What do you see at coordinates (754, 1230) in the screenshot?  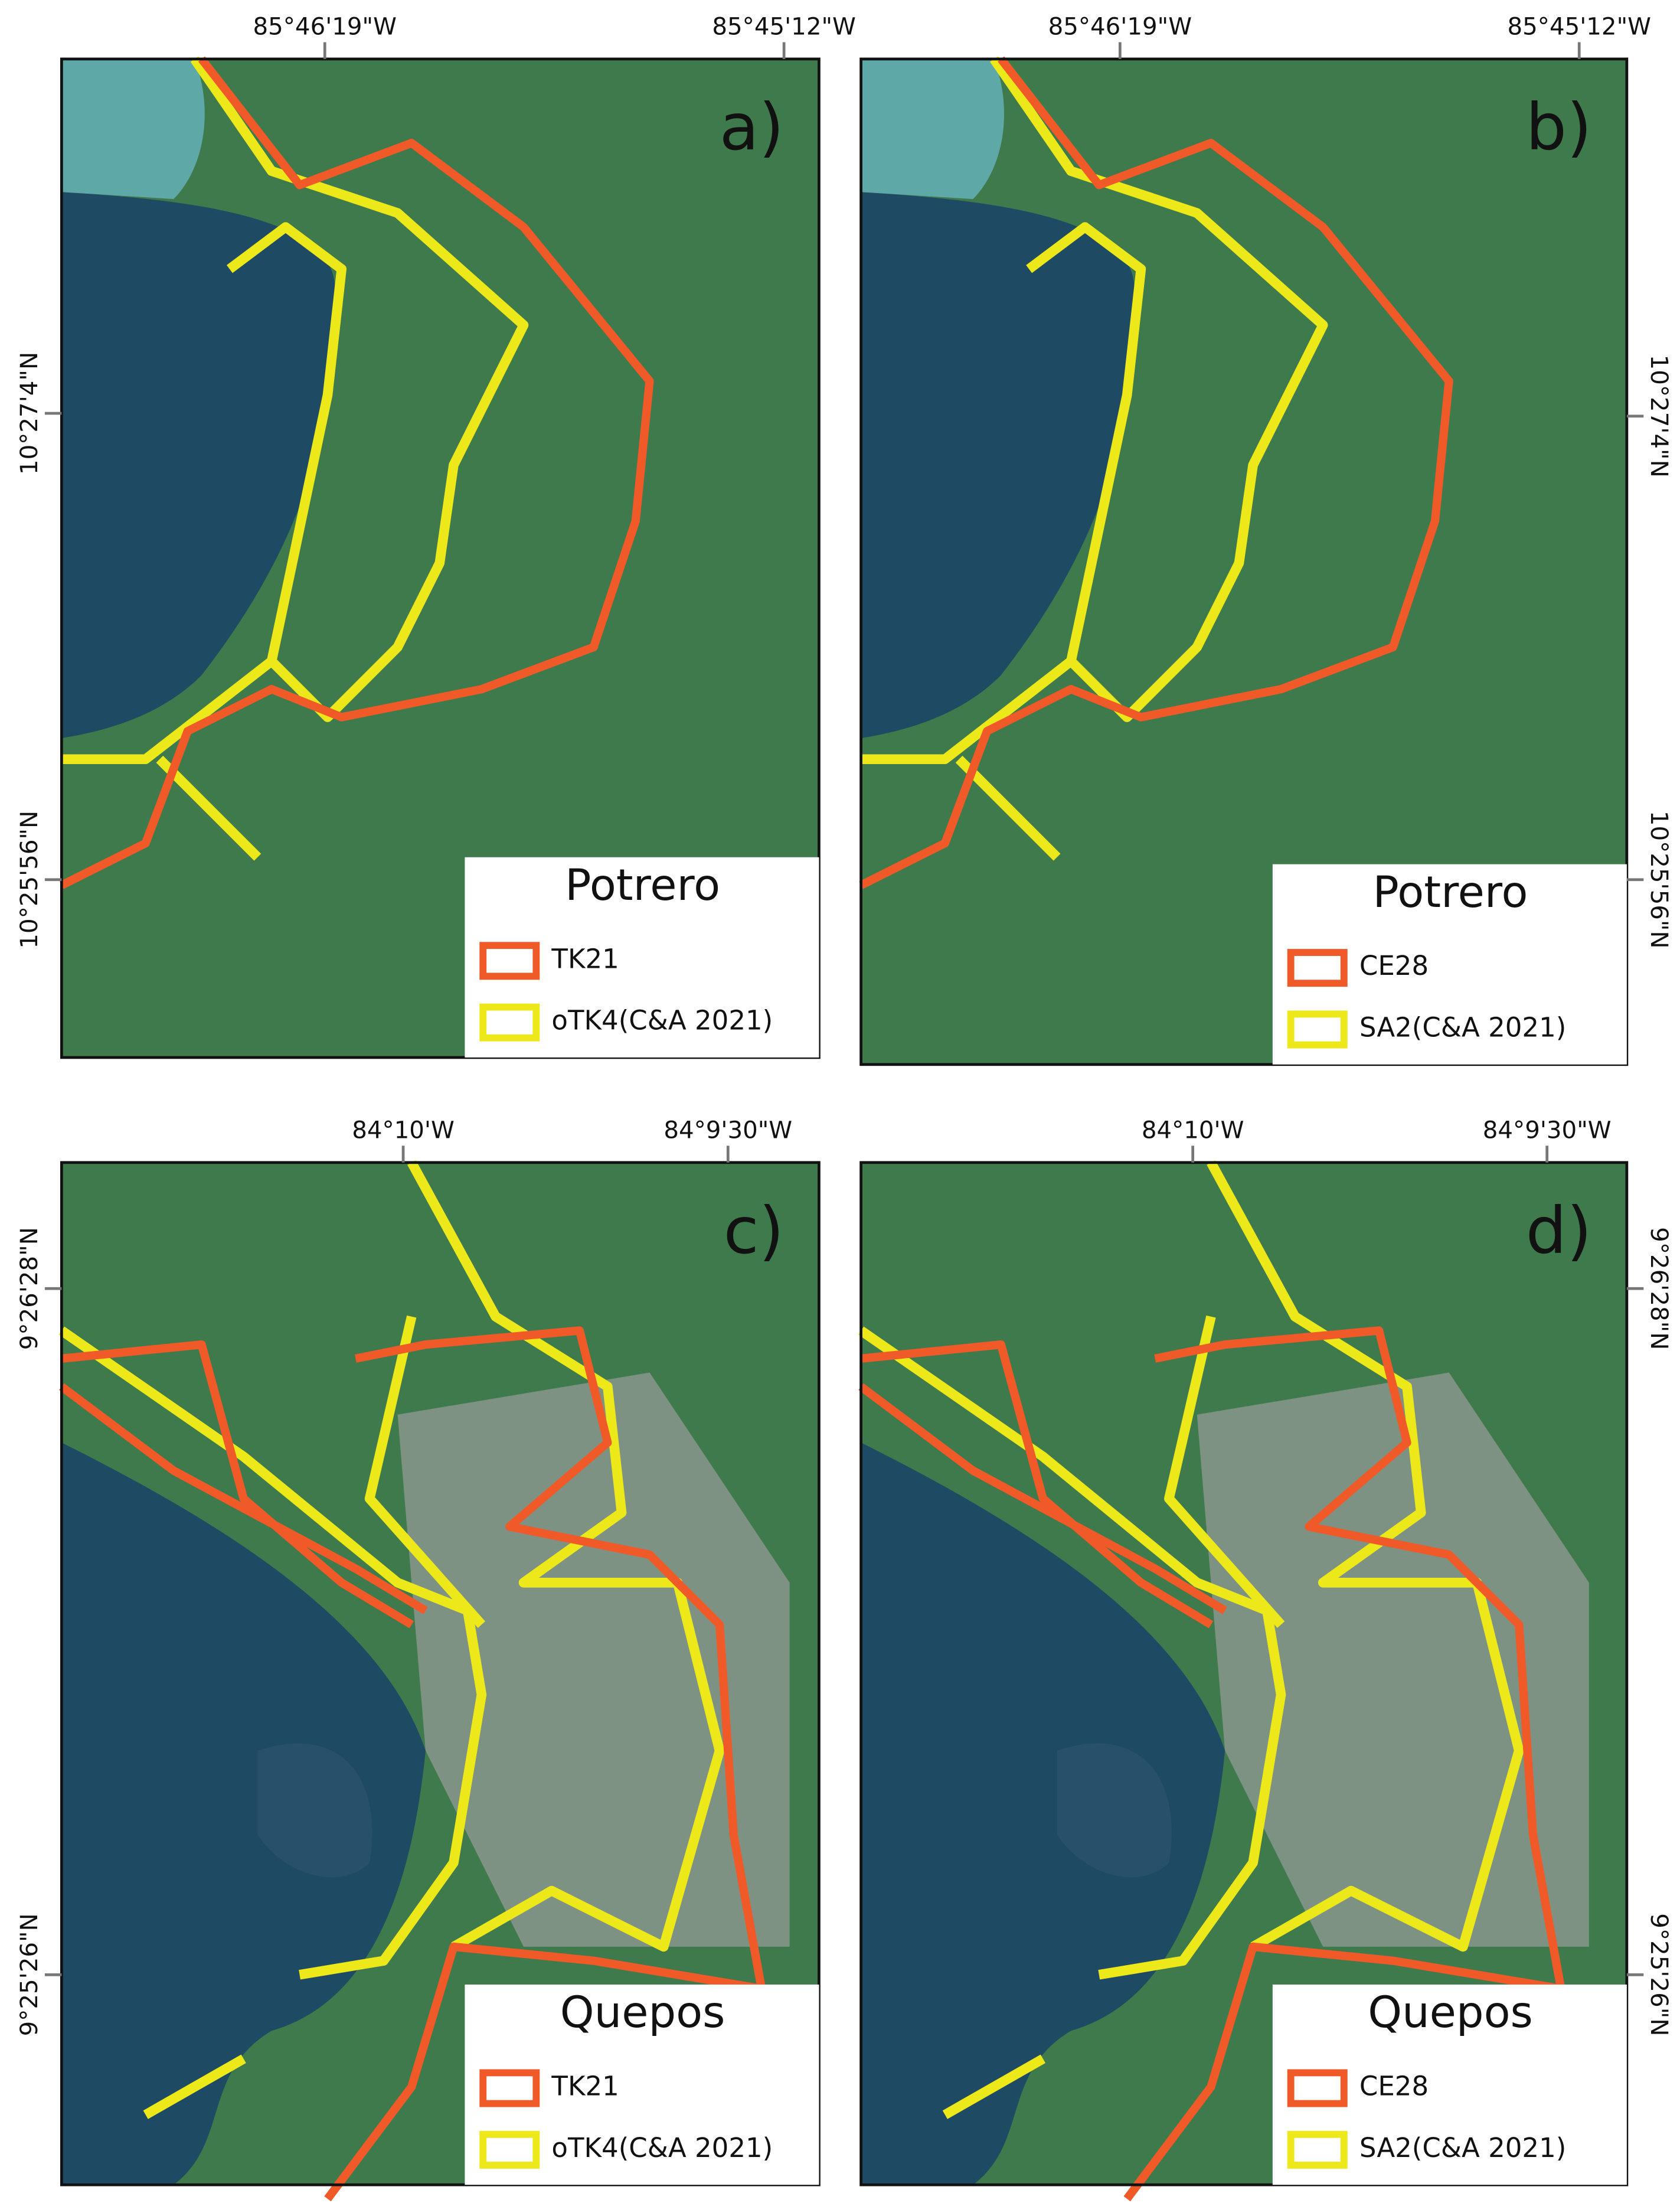 I see `panel-label: c)` at bounding box center [754, 1230].